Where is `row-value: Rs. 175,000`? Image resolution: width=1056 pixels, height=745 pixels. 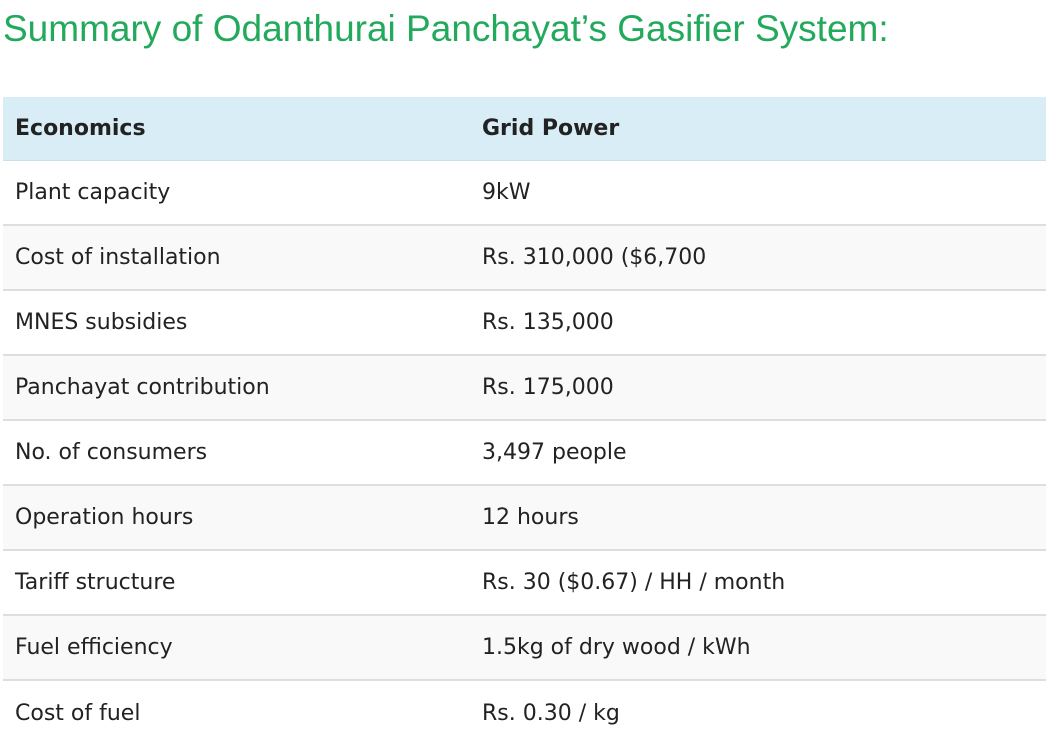 row-value: Rs. 175,000 is located at coordinates (758, 388).